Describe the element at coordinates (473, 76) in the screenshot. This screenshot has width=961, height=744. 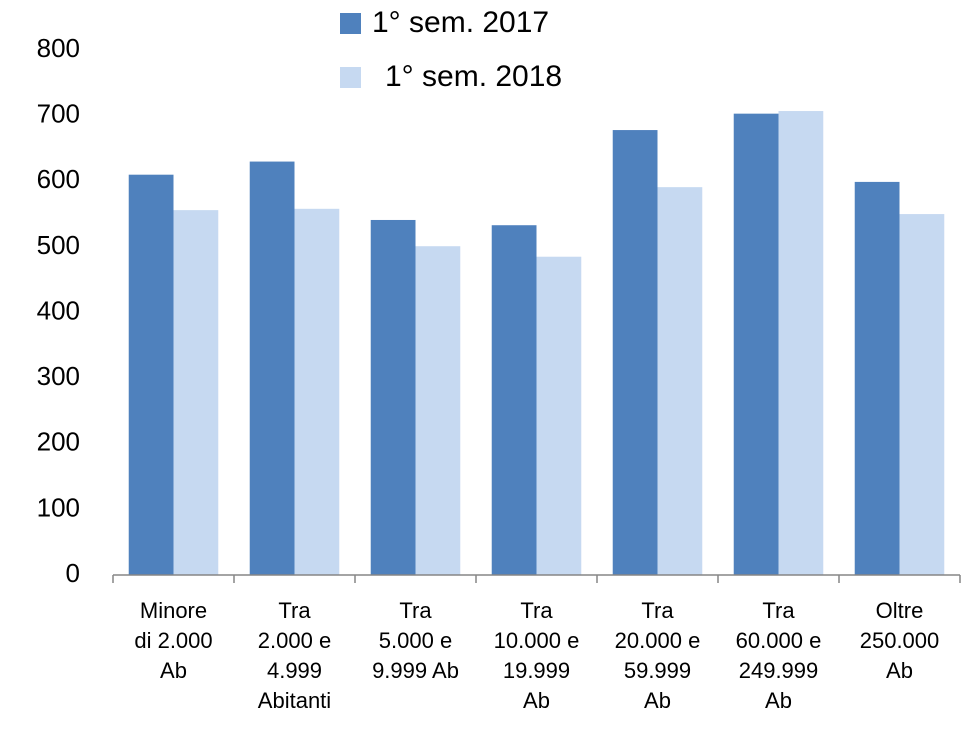
I see `legend-label: 1° sem. 2018` at that location.